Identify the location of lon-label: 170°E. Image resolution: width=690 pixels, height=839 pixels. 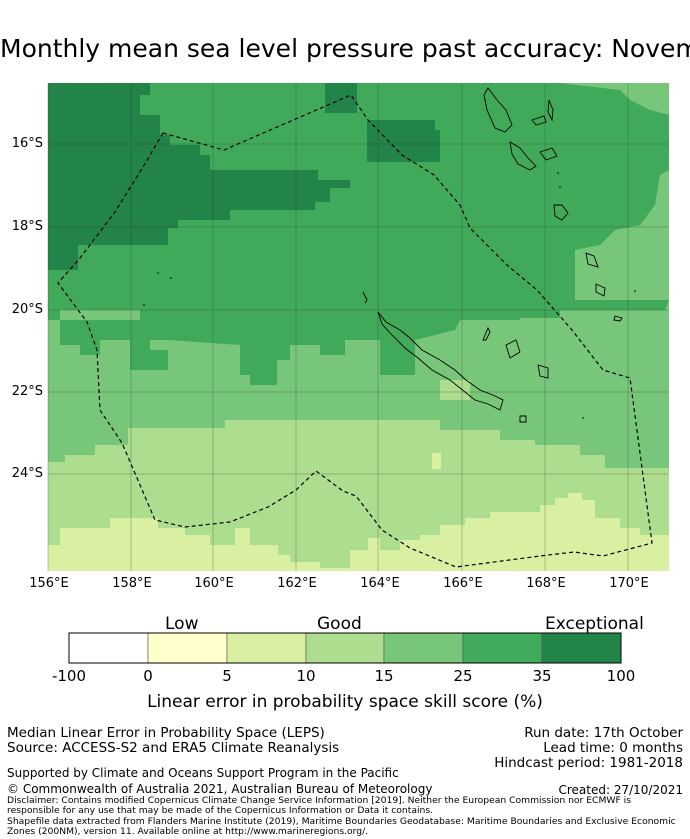
(629, 583).